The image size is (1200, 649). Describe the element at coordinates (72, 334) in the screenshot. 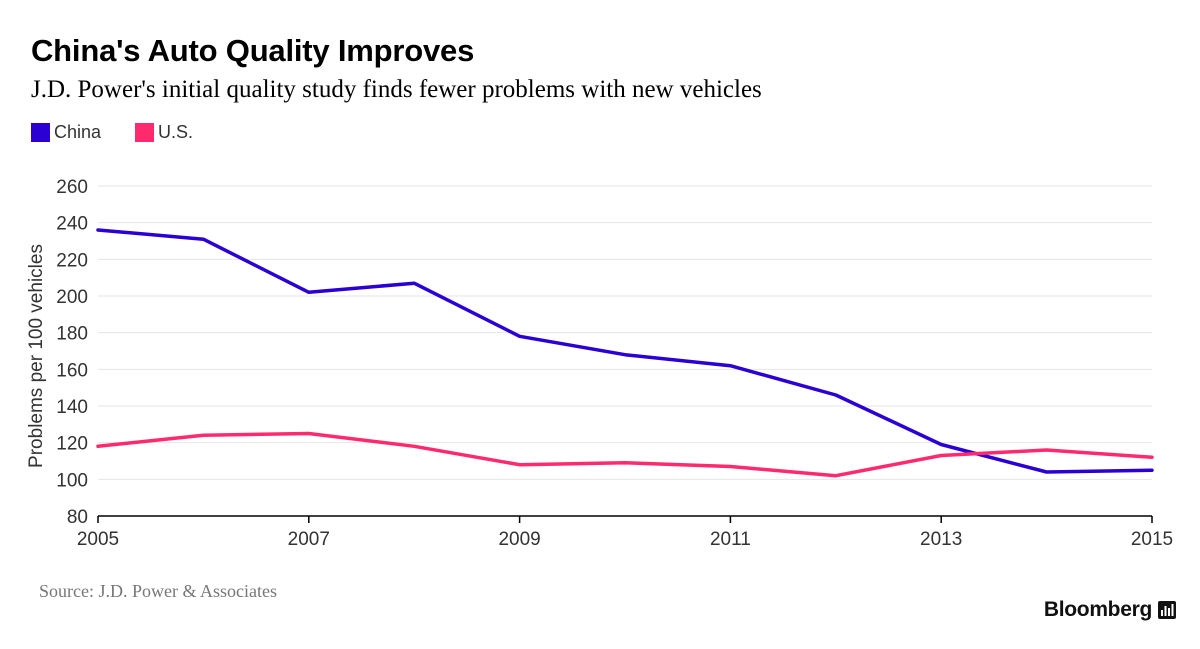

I see `y-tick-label-180: 180` at that location.